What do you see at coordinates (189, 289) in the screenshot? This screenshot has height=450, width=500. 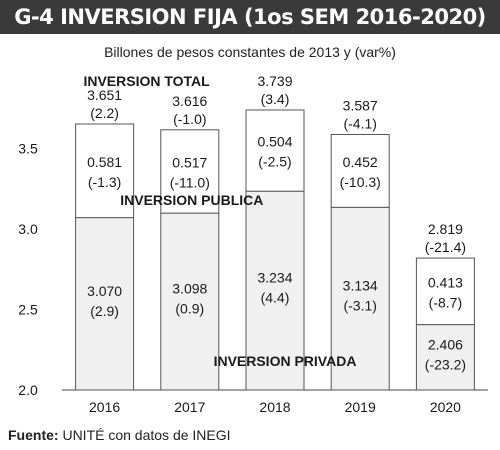 I see `data-label-private: 3.098` at bounding box center [189, 289].